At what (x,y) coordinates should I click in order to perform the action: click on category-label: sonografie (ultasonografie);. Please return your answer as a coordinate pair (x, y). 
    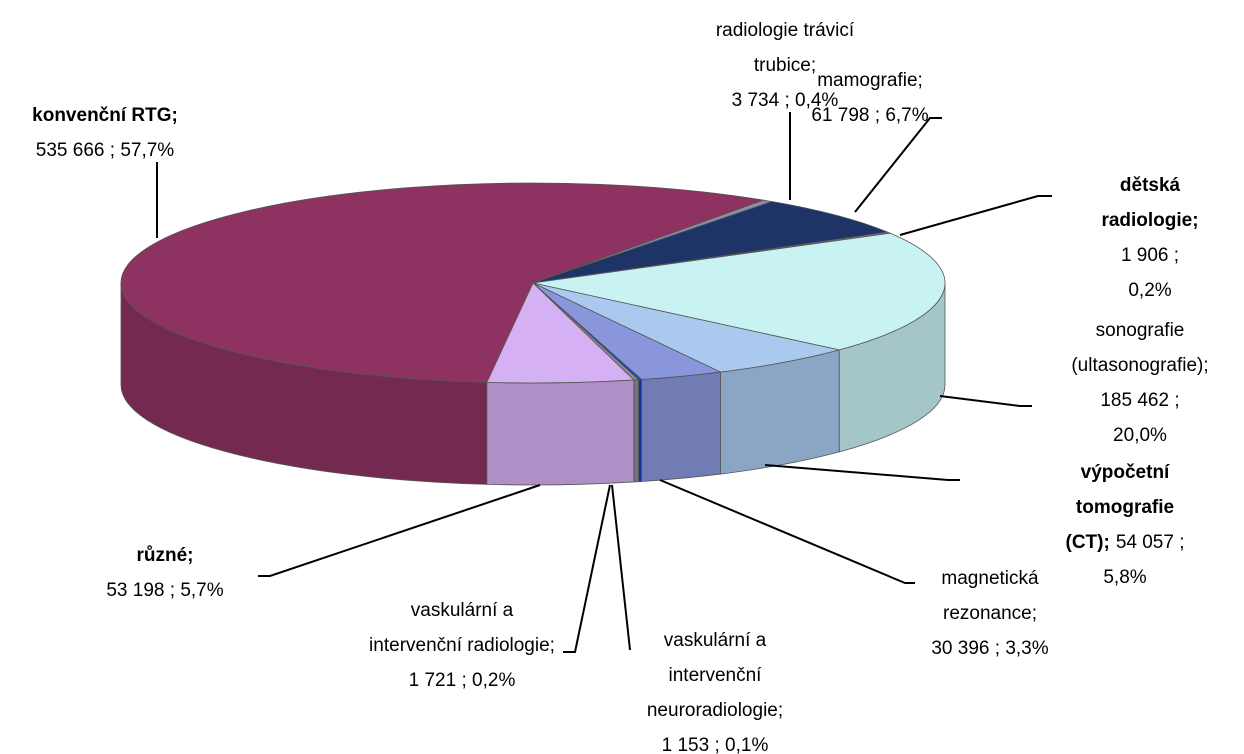
    Looking at the image, I should click on (1140, 348).